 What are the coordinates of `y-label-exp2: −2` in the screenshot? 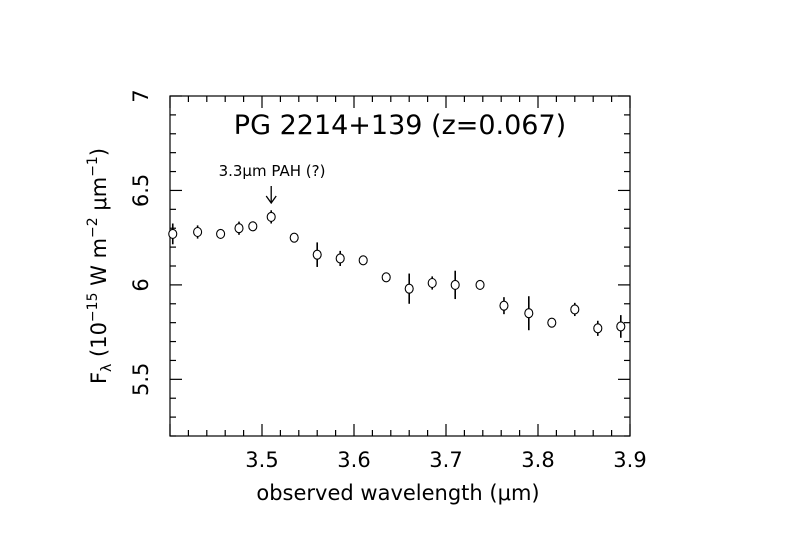 It's located at (93, 227).